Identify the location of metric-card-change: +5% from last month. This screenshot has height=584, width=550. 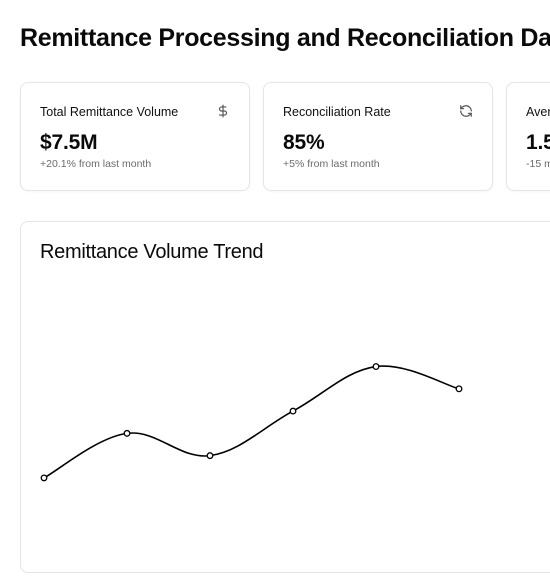
(331, 164).